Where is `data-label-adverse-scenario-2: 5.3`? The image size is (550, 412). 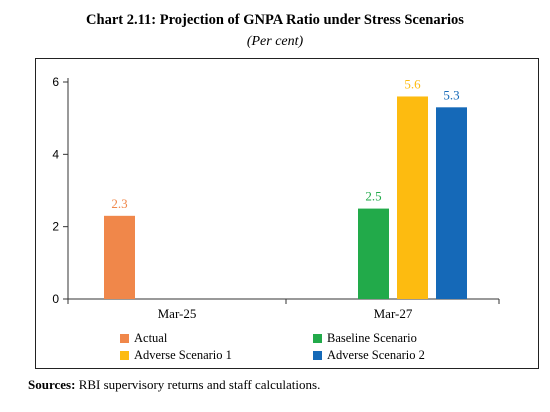
data-label-adverse-scenario-2: 5.3 is located at coordinates (451, 94).